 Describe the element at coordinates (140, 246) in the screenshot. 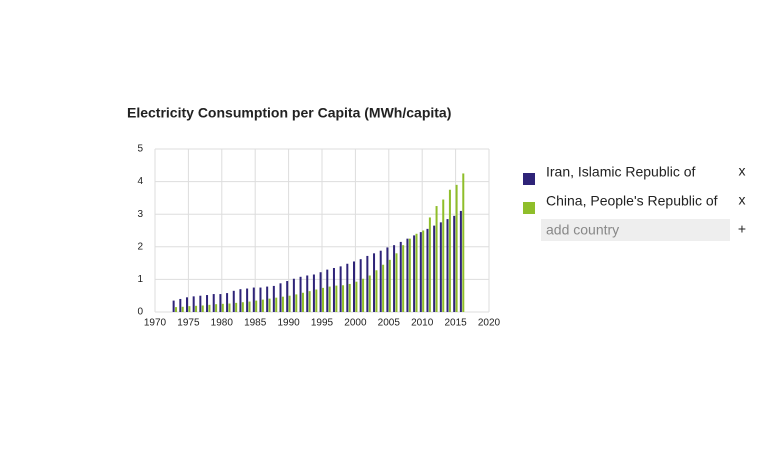

I see `y-tick-label: 2` at that location.